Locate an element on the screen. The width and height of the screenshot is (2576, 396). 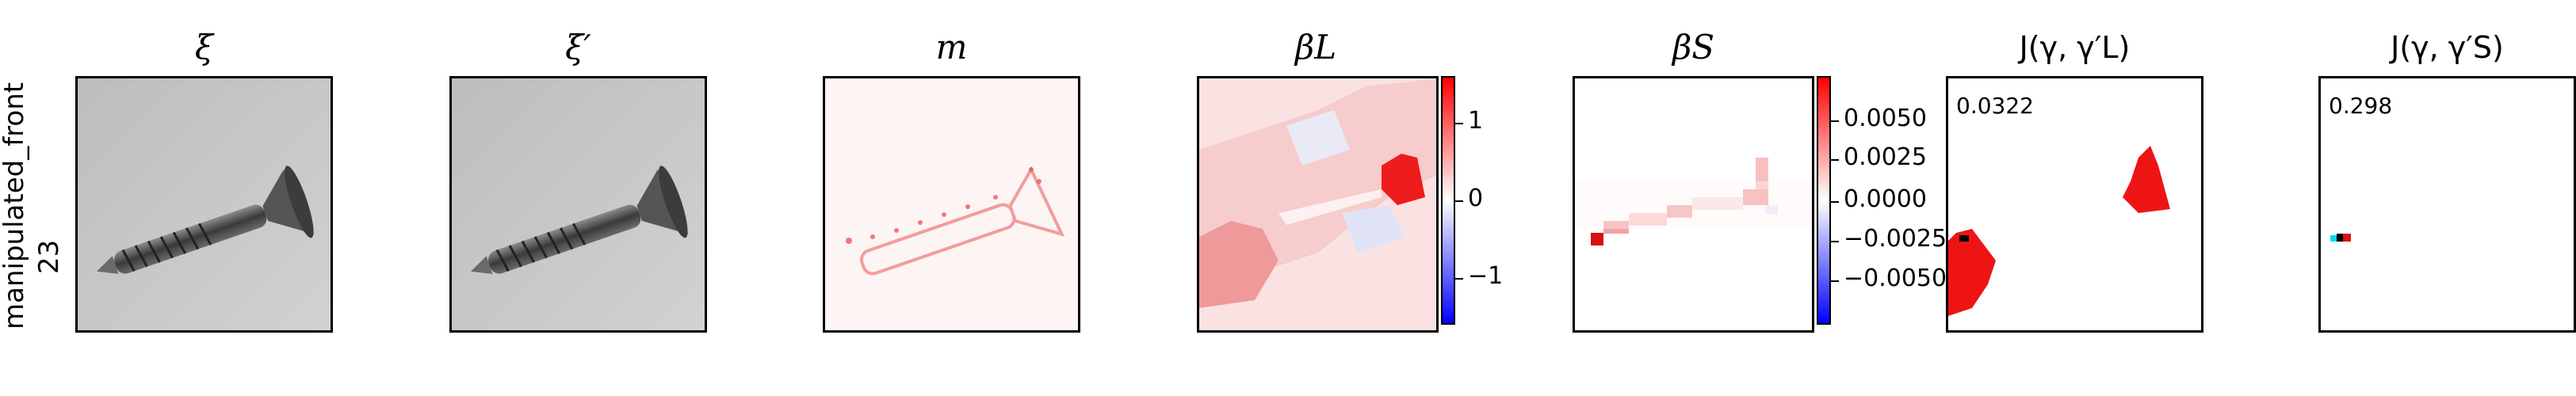
title-text: m is located at coordinates (952, 47).